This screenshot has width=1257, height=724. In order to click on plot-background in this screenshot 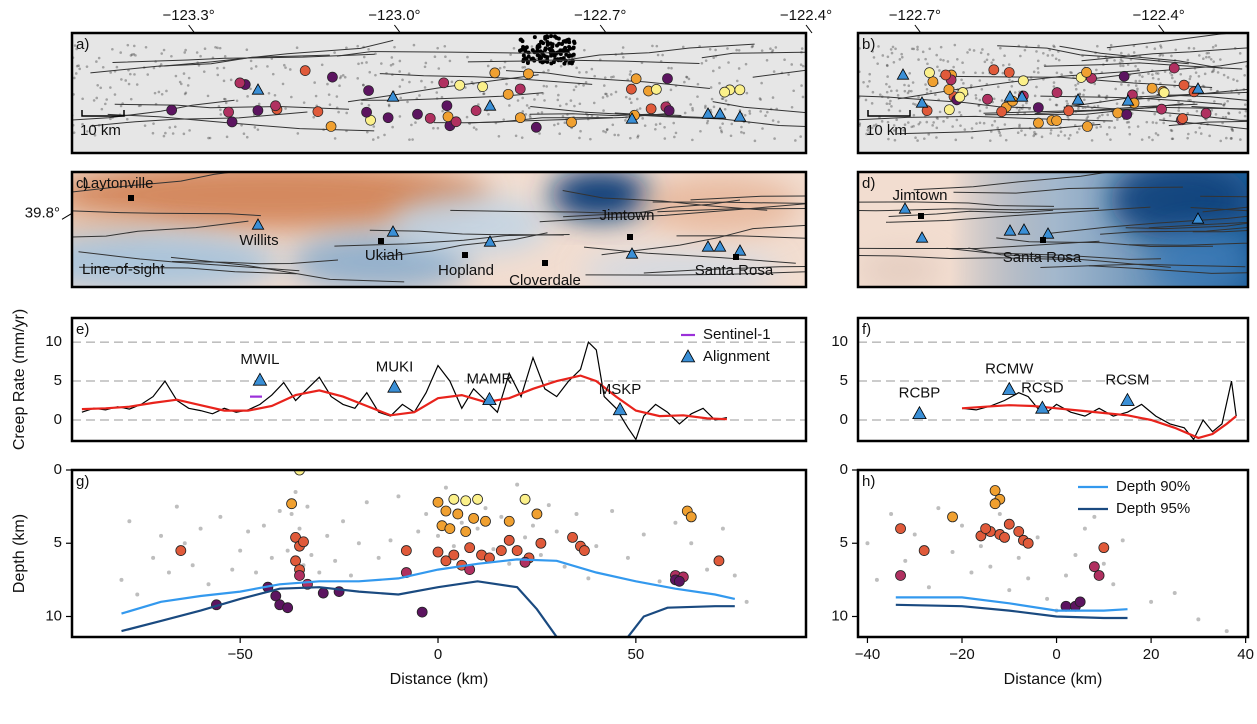, I will do `click(1053, 553)`.